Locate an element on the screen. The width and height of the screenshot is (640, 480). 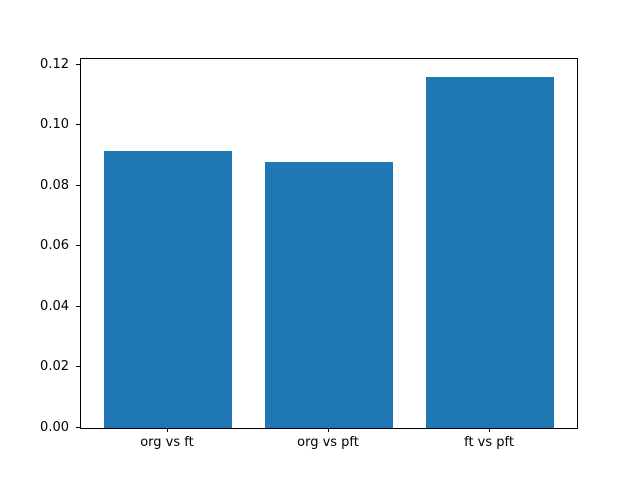
x-tick-label: ft vs pft is located at coordinates (489, 442).